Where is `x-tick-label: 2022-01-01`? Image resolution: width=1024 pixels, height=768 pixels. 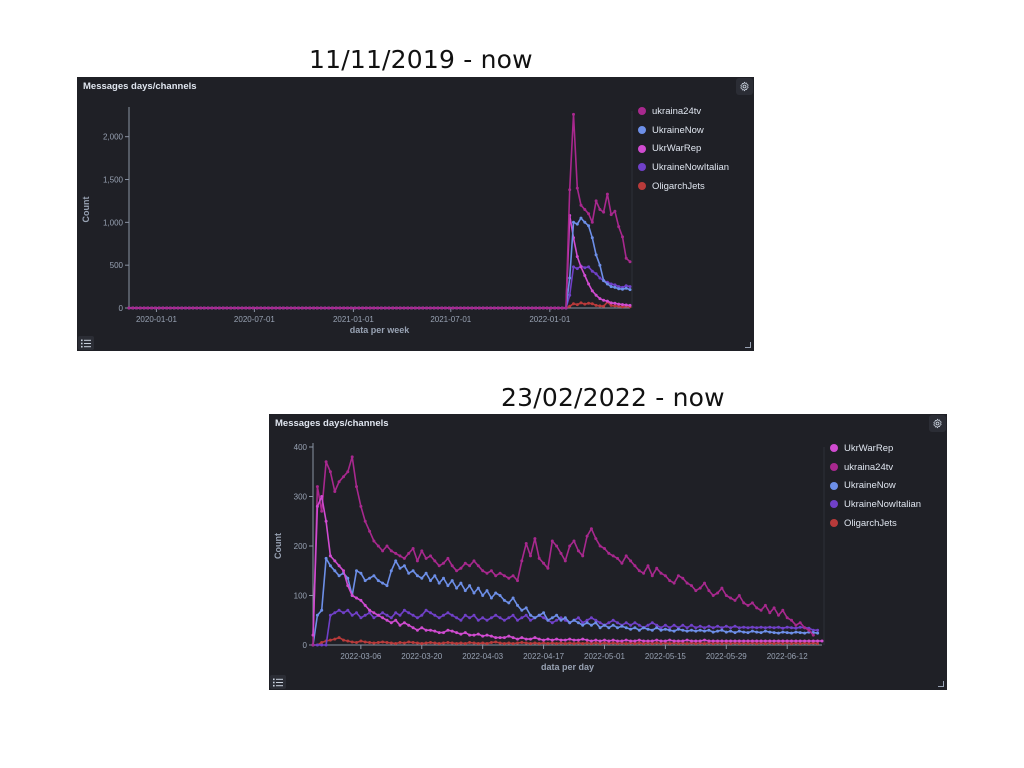 x-tick-label: 2022-01-01 is located at coordinates (549, 319).